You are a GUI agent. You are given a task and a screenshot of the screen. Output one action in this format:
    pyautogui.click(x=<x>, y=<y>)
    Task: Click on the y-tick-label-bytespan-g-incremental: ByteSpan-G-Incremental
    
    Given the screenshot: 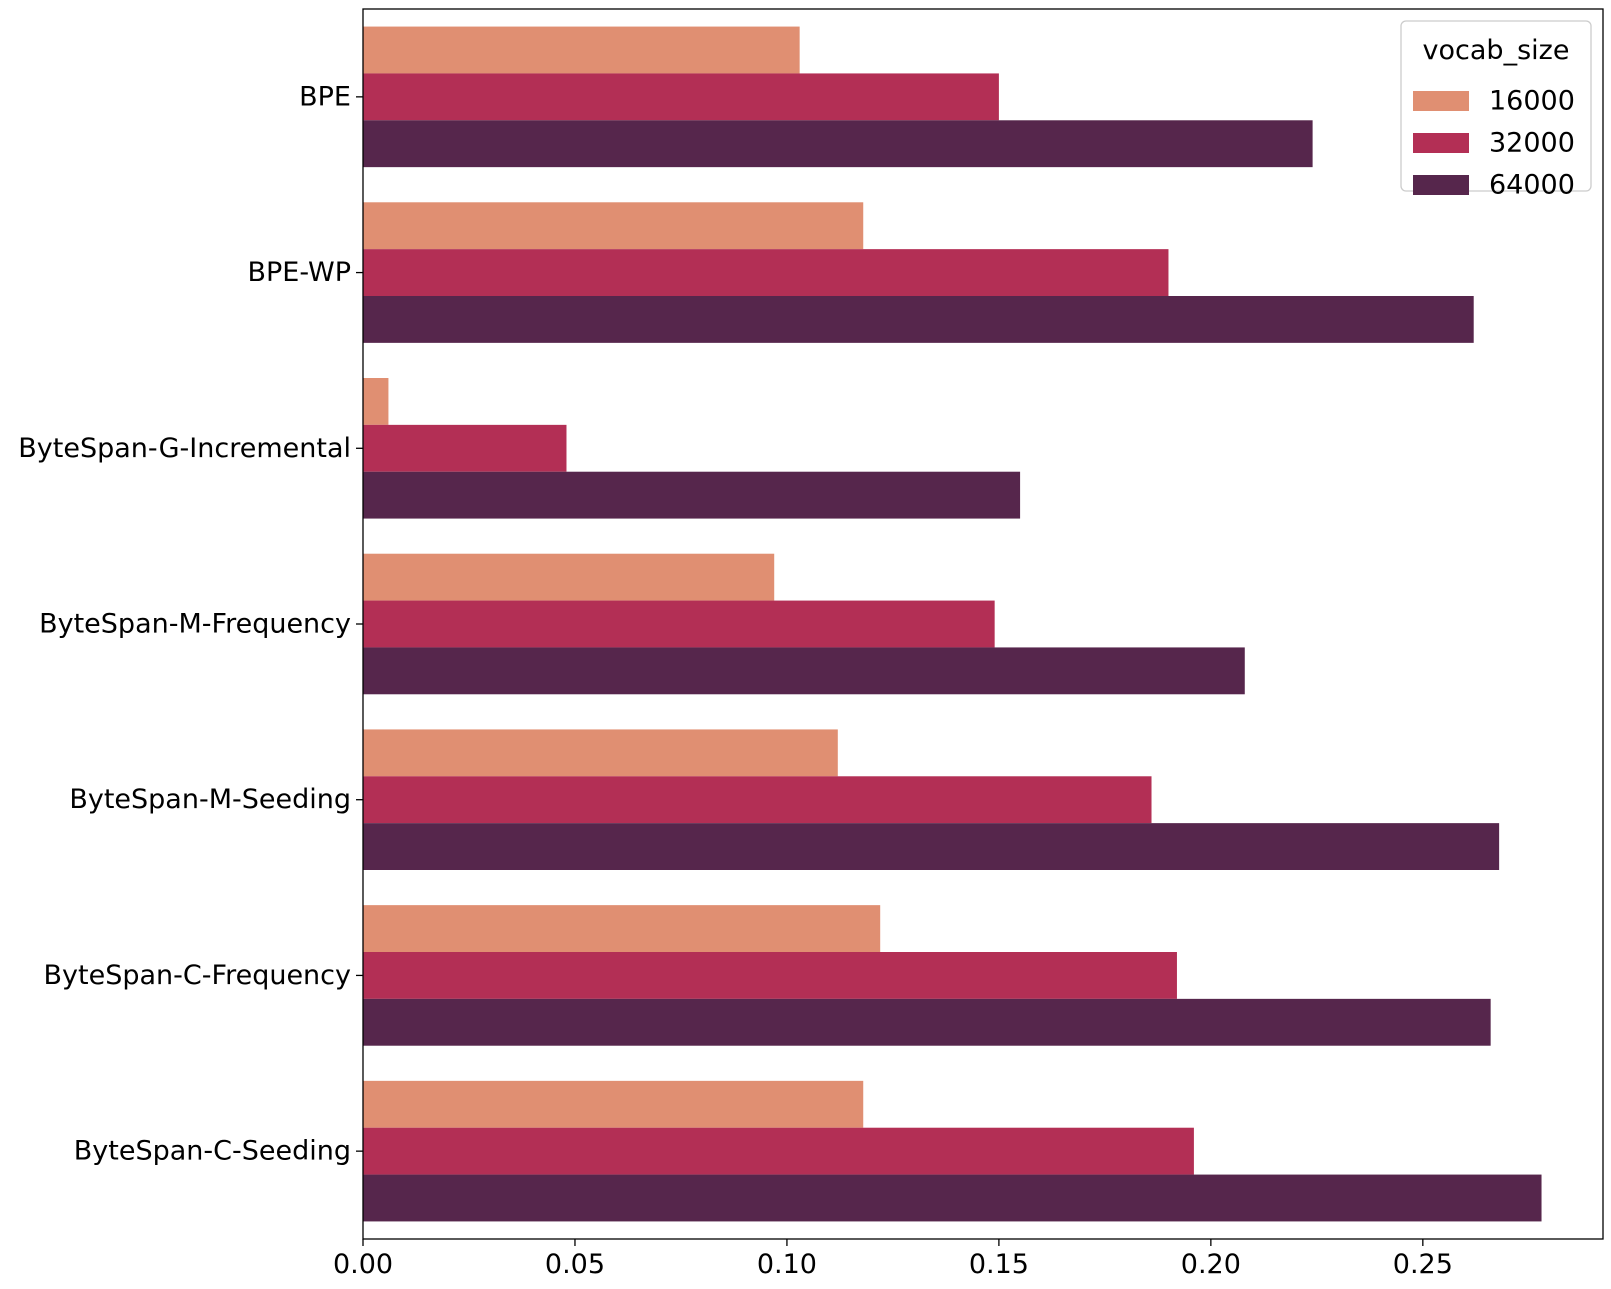 What is the action you would take?
    pyautogui.click(x=184, y=448)
    